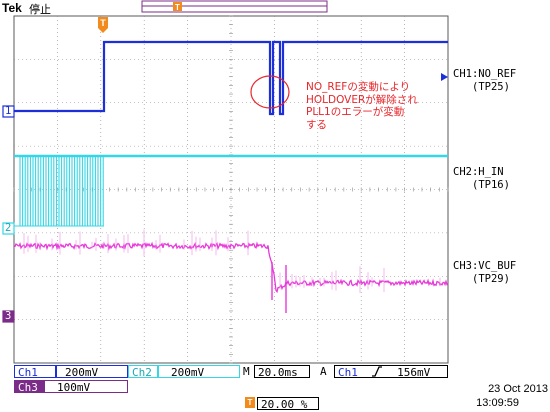 This screenshot has height=412, width=550. I want to click on ch3-marker-label: 3, so click(8, 316).